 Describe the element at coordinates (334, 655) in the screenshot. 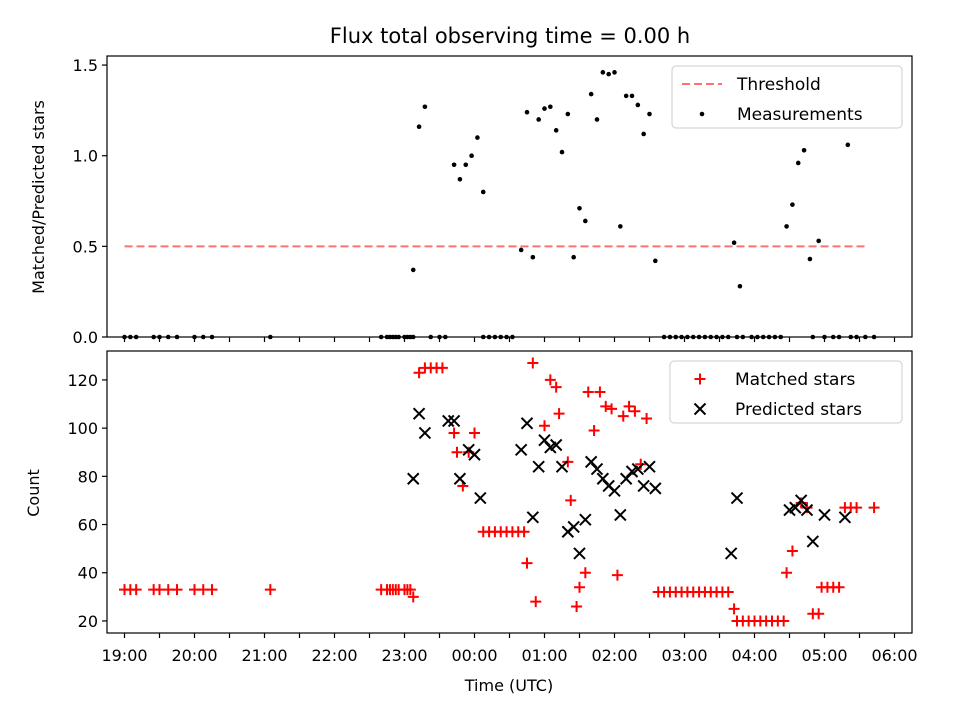

I see `x-tick-label: 22:00` at that location.